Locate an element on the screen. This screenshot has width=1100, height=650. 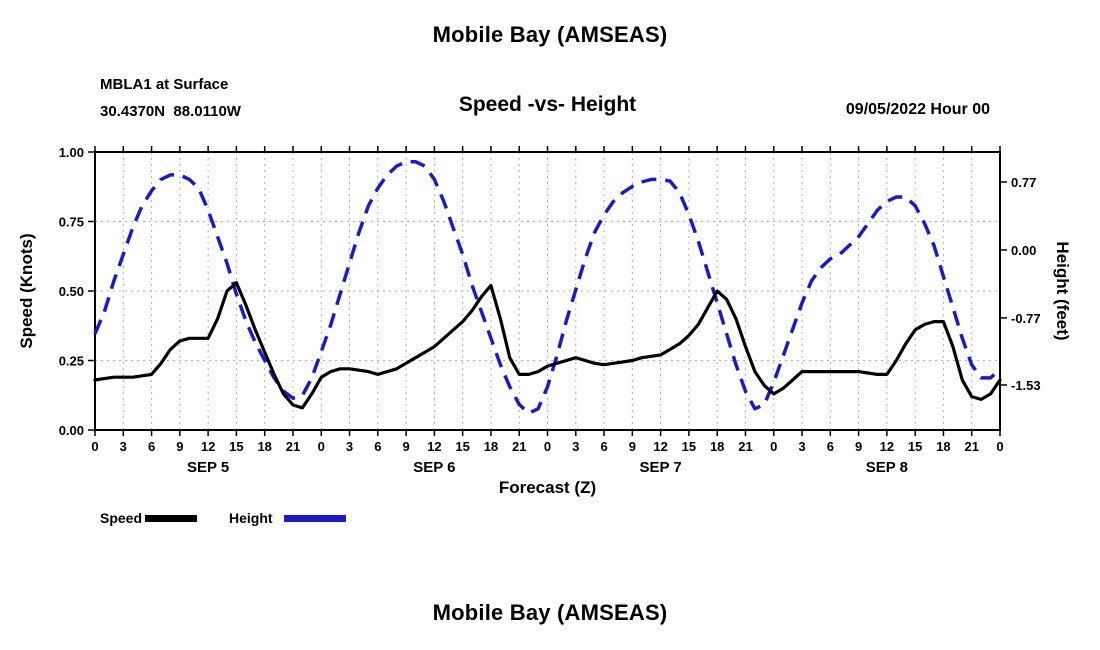
legend-speed-line-swatch is located at coordinates (171, 518).